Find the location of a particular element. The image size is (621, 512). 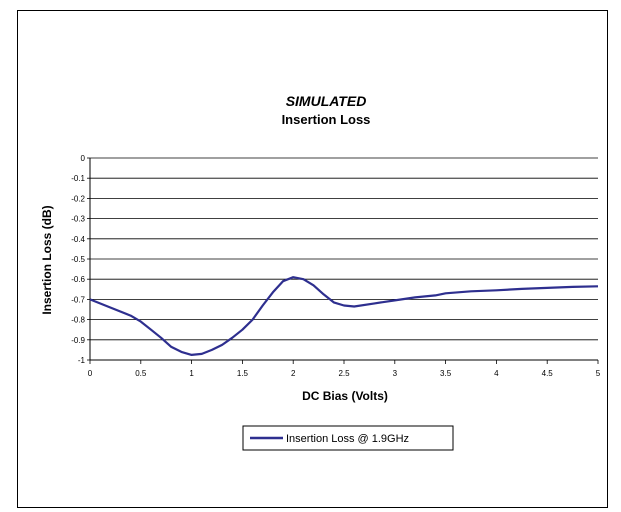

y-tick-label: -0.6 is located at coordinates (78, 279).